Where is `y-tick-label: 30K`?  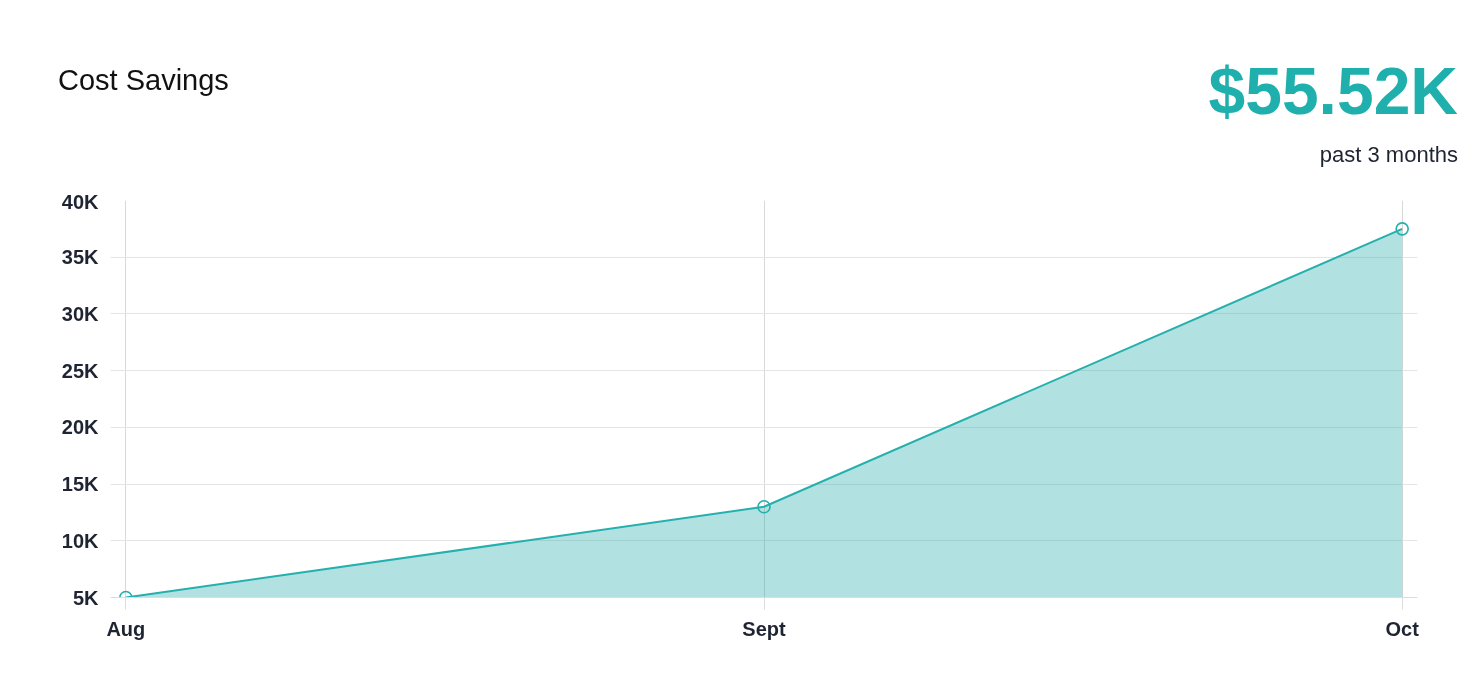 y-tick-label: 30K is located at coordinates (80, 313).